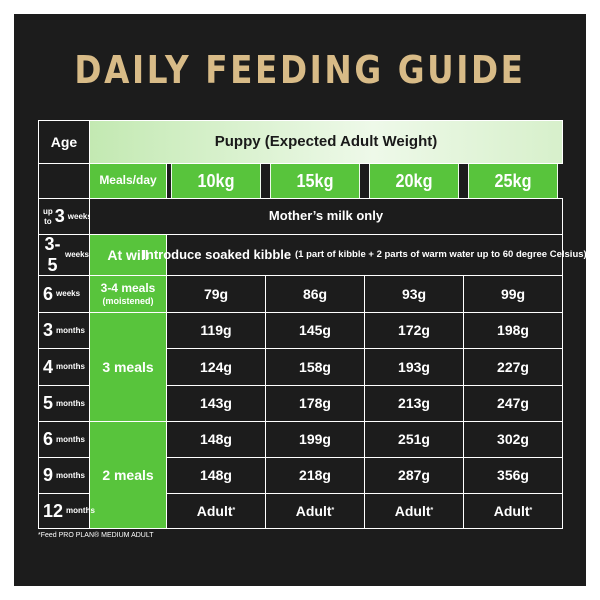  What do you see at coordinates (326, 216) in the screenshot?
I see `mothers-milk-cell: Mother’s milk only` at bounding box center [326, 216].